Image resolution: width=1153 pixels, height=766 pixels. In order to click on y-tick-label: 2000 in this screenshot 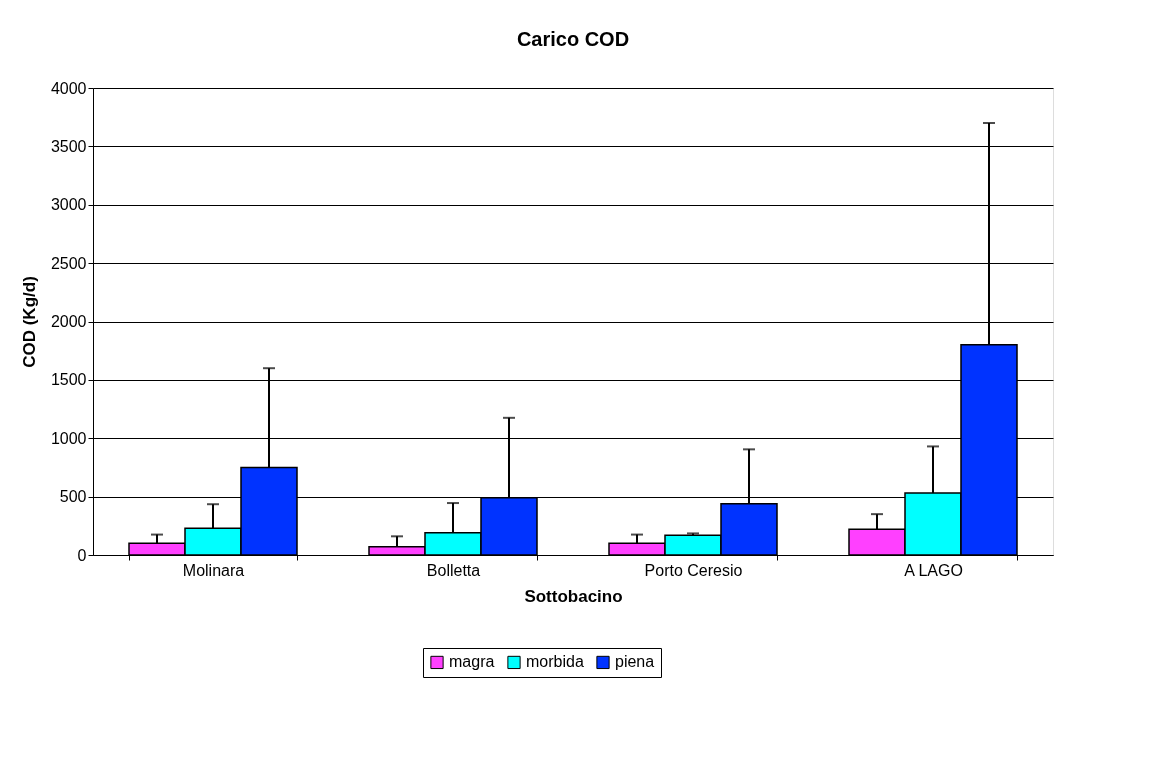, I will do `click(68, 321)`.